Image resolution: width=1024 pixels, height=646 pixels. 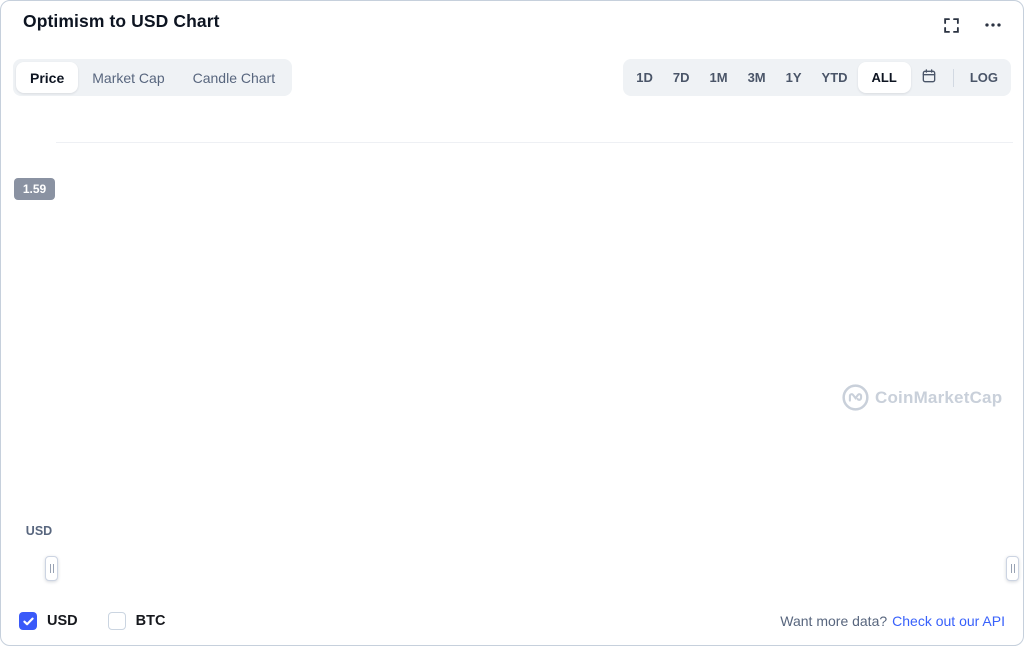 I want to click on log-scale-button: LOG, so click(x=984, y=77).